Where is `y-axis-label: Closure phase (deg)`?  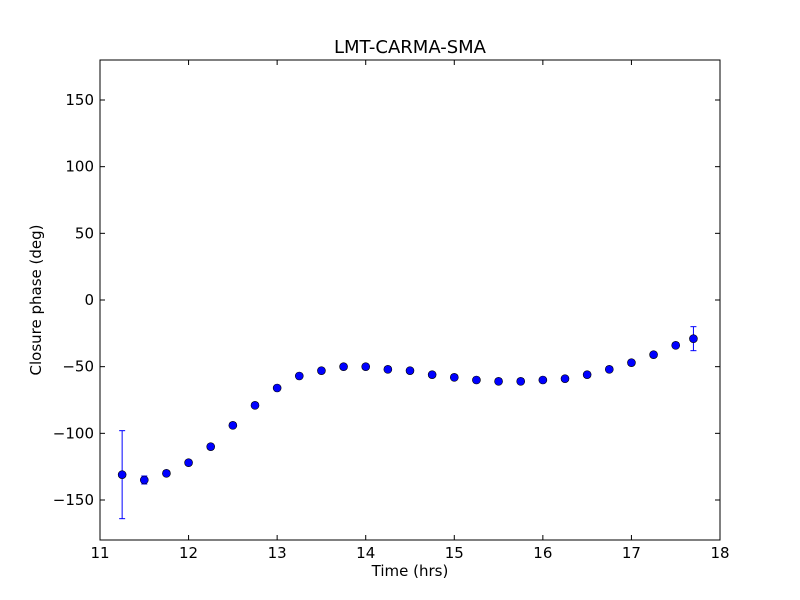
y-axis-label: Closure phase (deg) is located at coordinates (36, 300).